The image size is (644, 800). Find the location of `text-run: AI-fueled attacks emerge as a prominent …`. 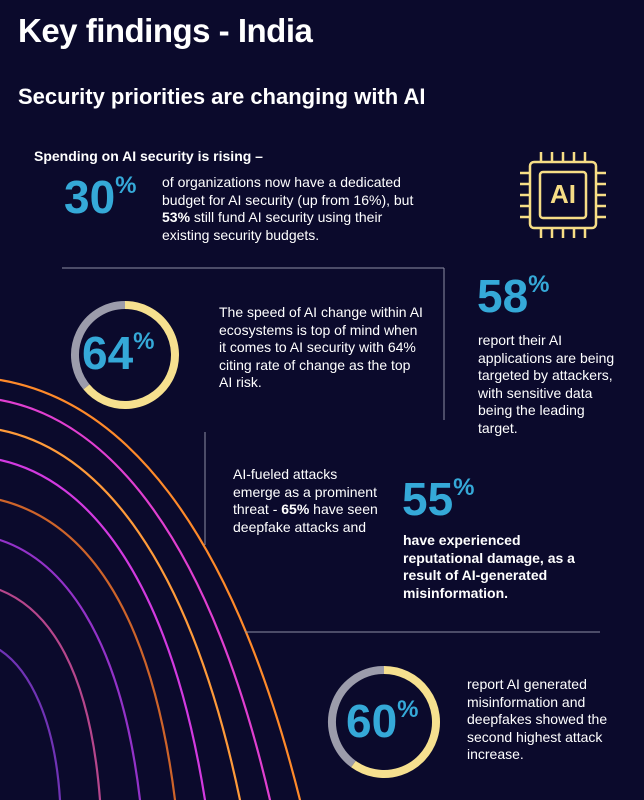

text-run: AI-fueled attacks emerge as a prominent … is located at coordinates (305, 491).